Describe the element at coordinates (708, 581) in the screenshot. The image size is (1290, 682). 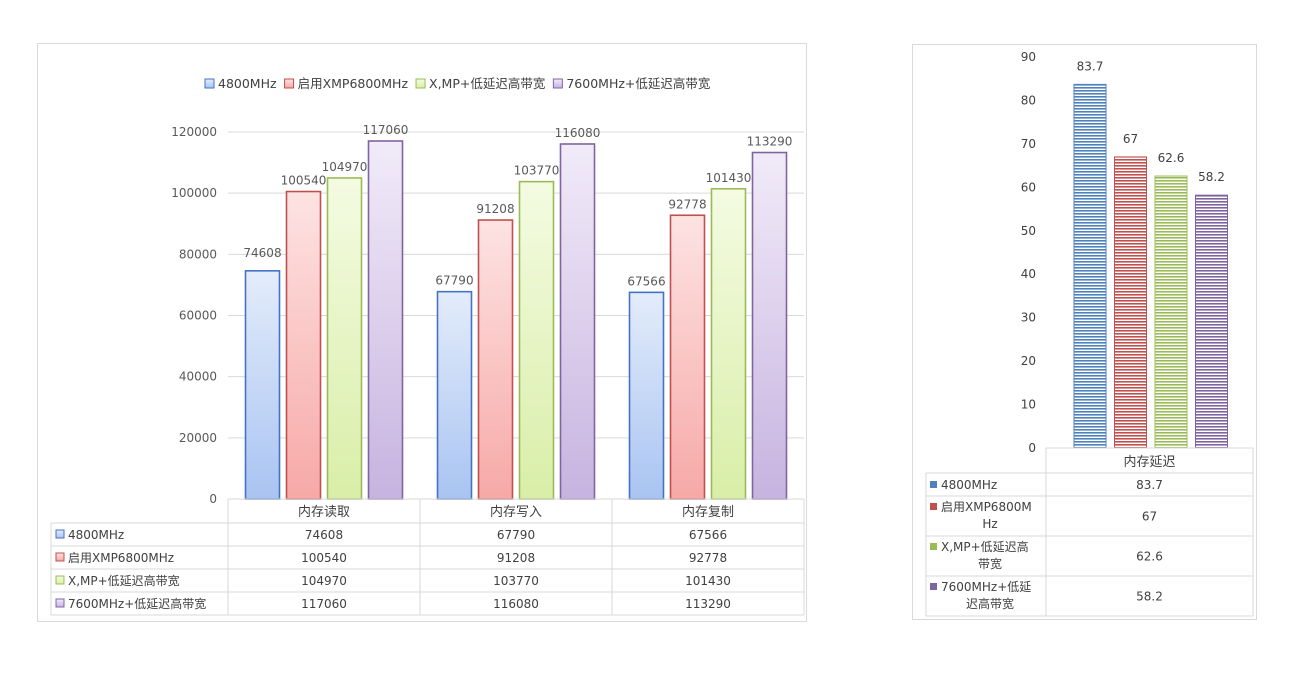
I see `table-cell: 101430` at that location.